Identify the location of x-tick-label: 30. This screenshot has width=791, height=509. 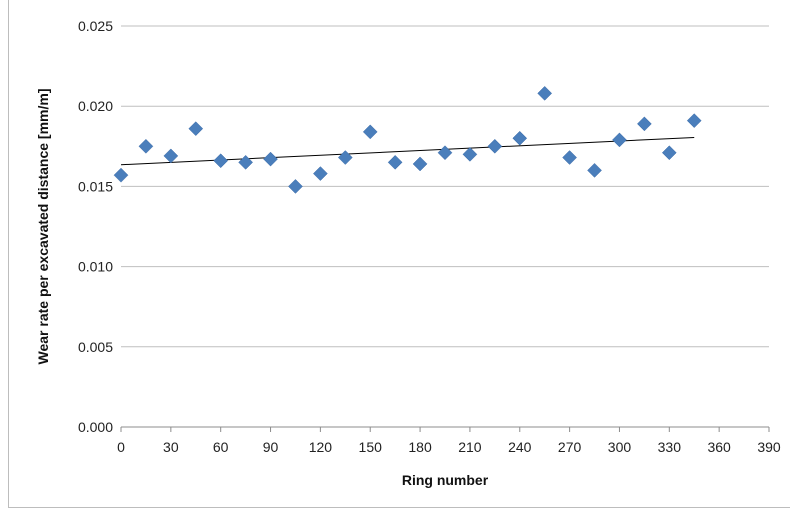
(171, 447).